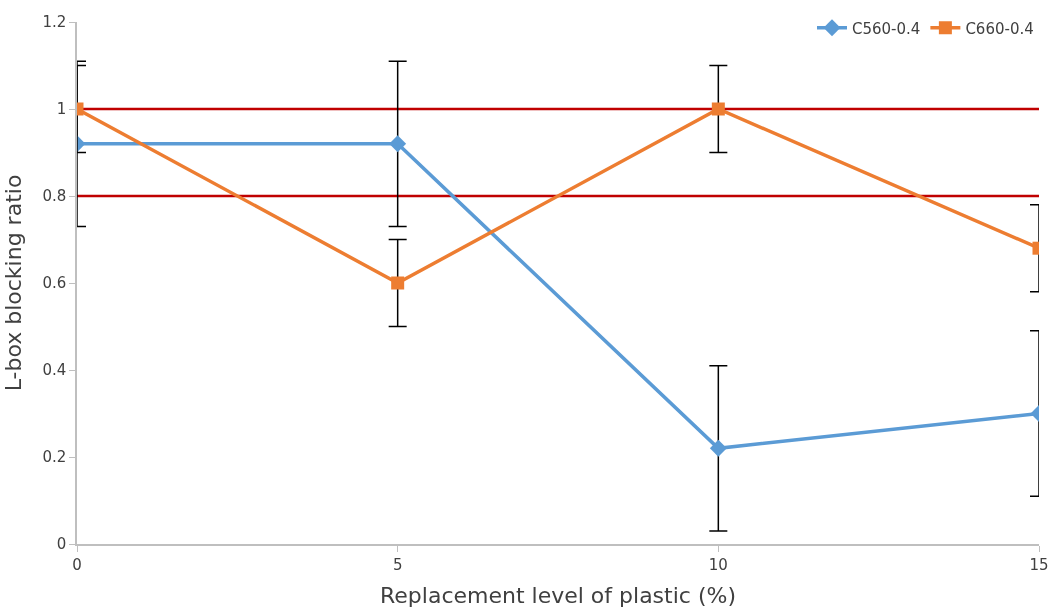 The width and height of the screenshot is (1063, 616). I want to click on x-tick-label: 5, so click(397, 564).